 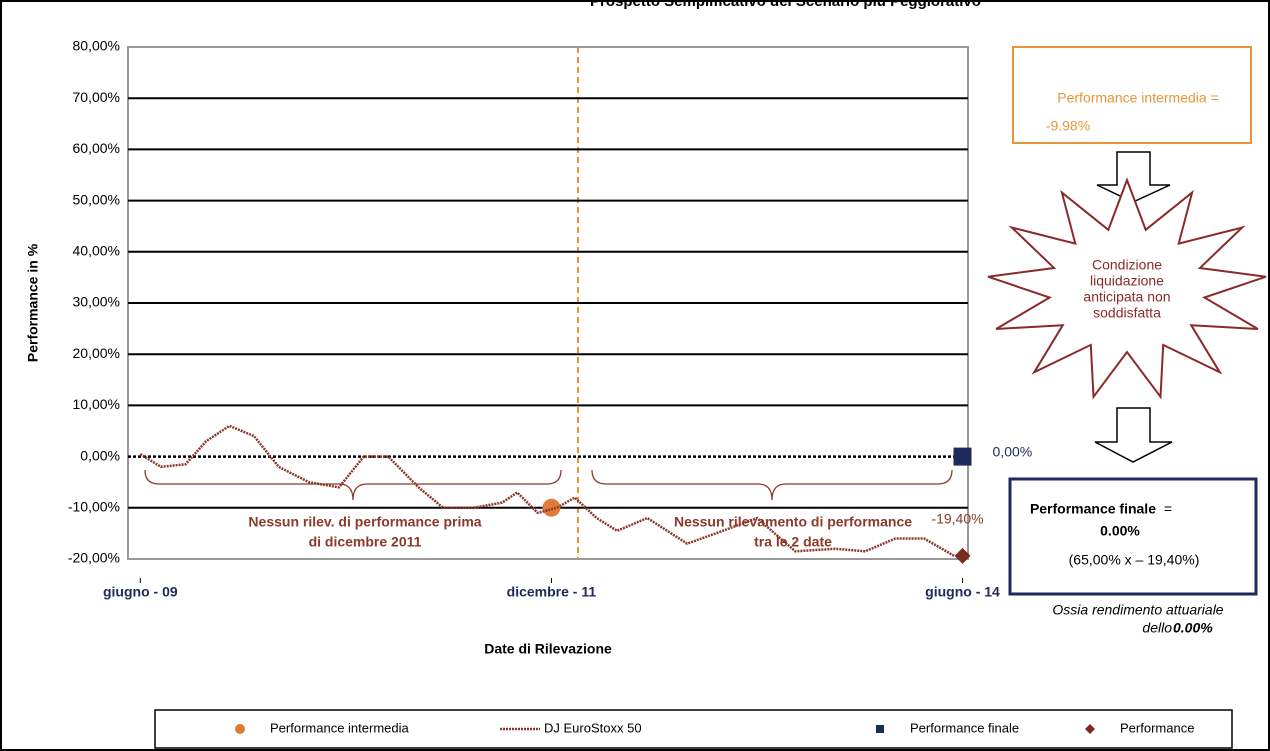 What do you see at coordinates (548, 649) in the screenshot?
I see `x-axis-label: Date di Rilevazione` at bounding box center [548, 649].